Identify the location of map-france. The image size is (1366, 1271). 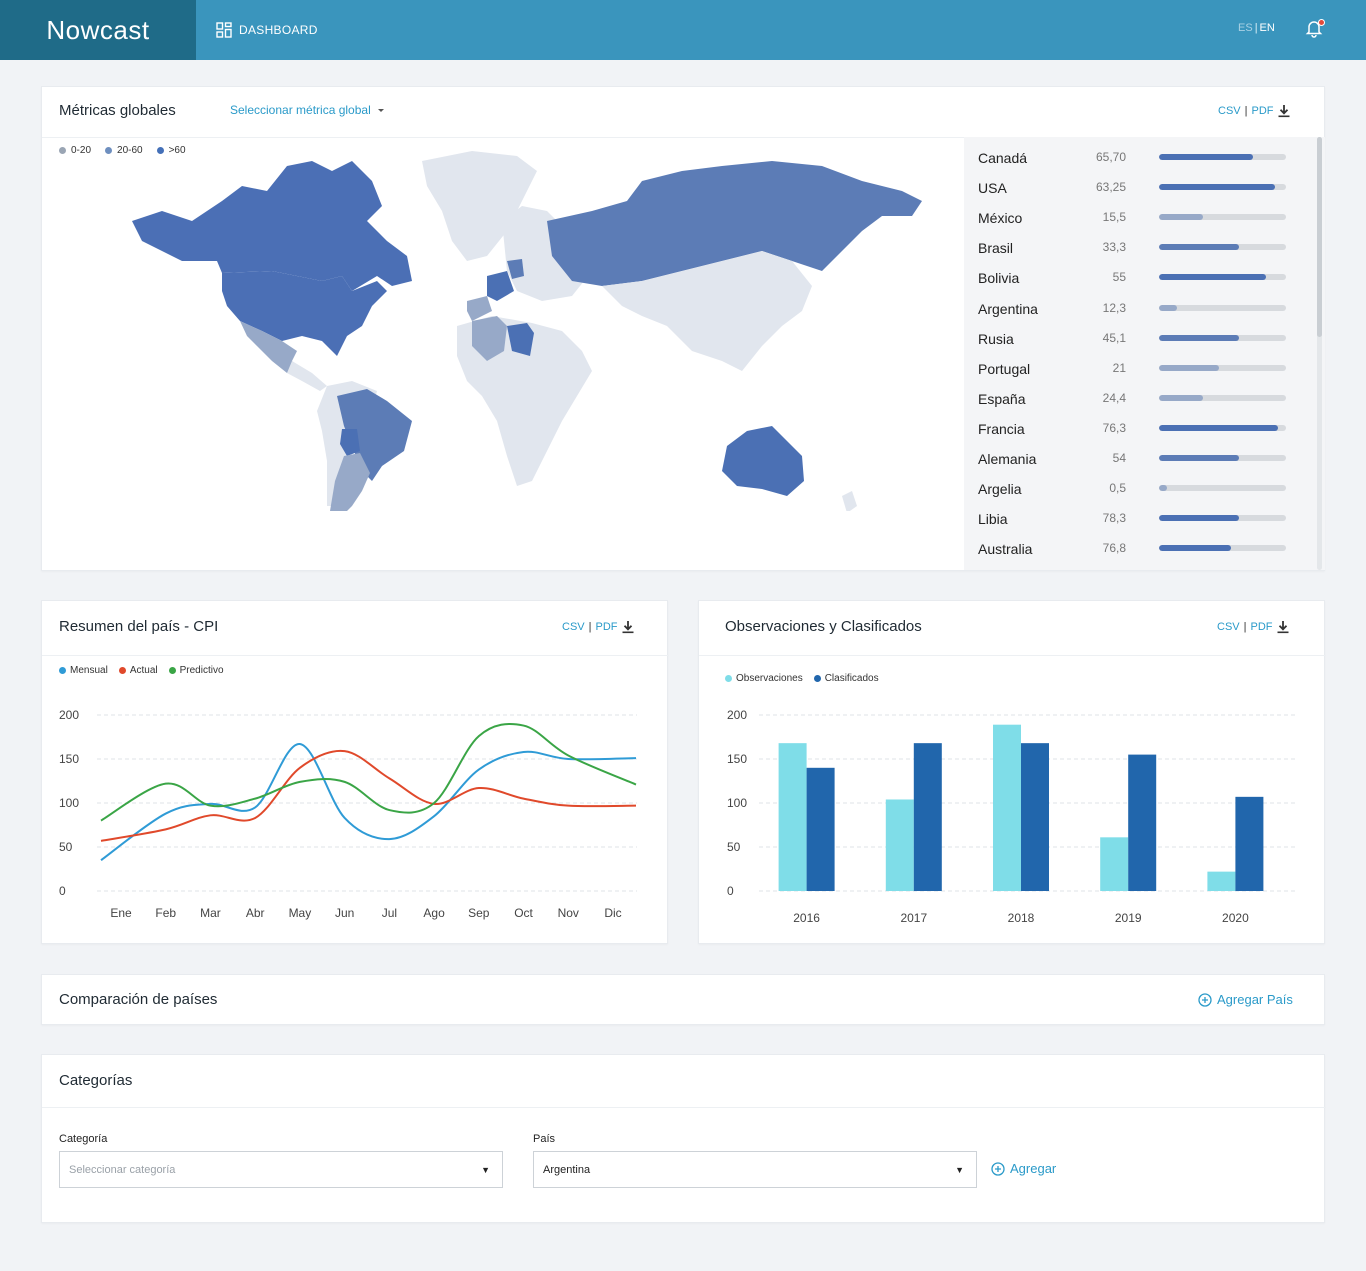
(500, 286).